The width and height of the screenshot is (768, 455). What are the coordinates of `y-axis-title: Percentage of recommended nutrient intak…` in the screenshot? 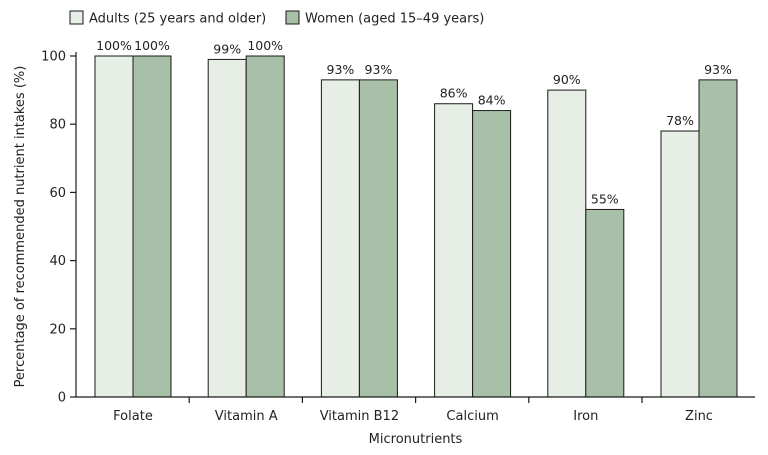 It's located at (20, 227).